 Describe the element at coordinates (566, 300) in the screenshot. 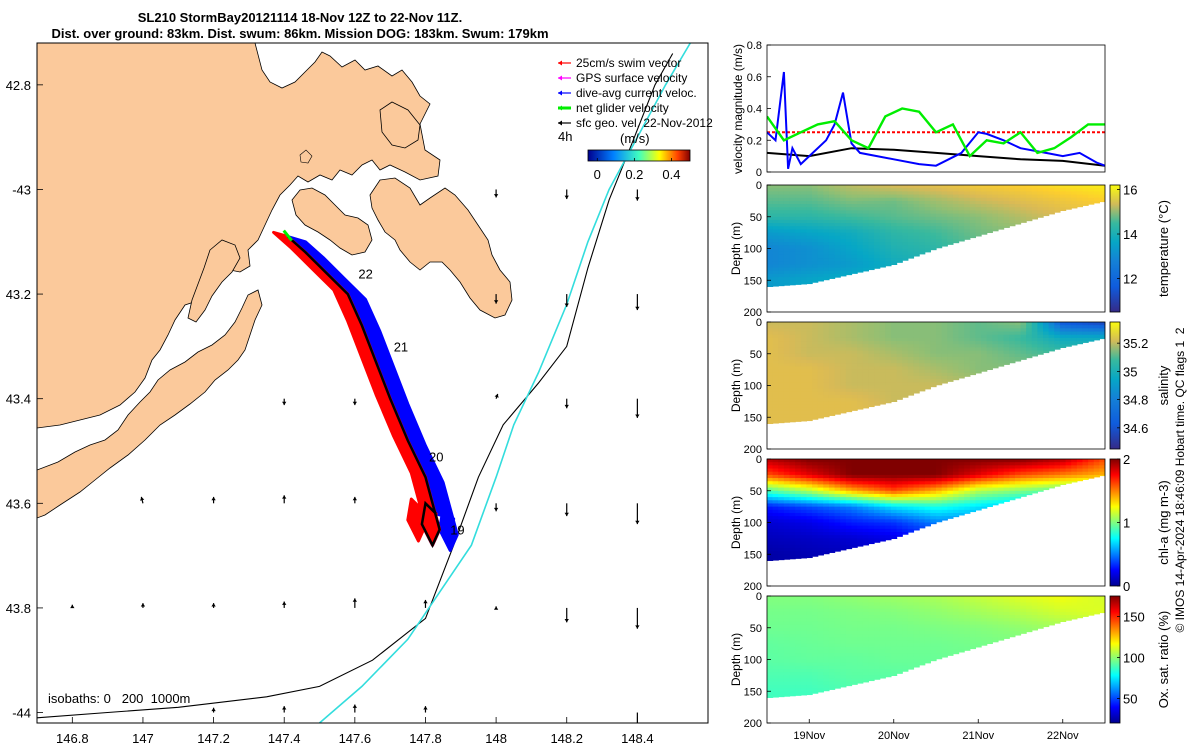

I see `geo-velocity-arrow` at that location.